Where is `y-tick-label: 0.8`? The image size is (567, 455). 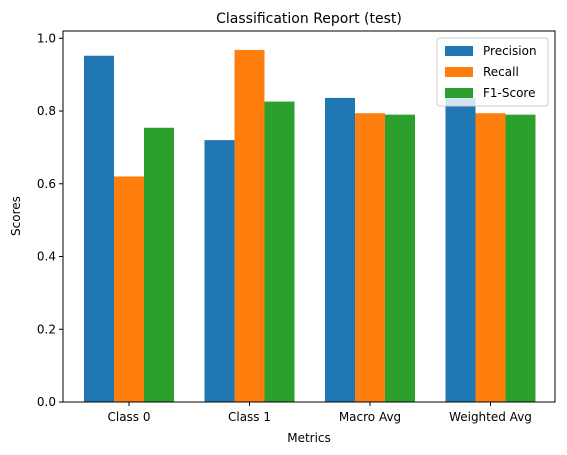
y-tick-label: 0.8 is located at coordinates (46, 111).